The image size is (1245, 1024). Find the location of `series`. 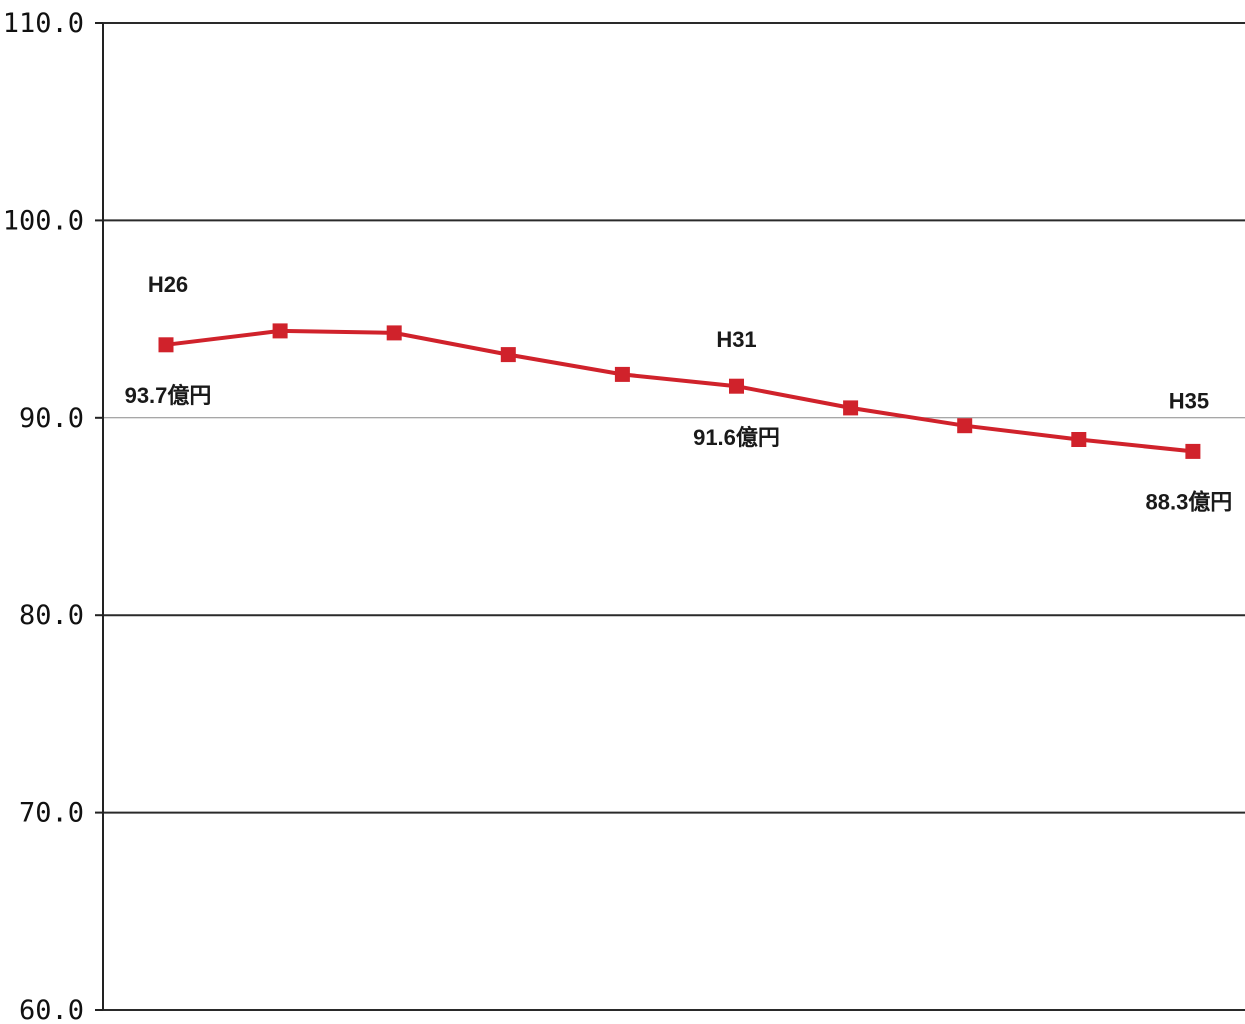

series is located at coordinates (679, 391).